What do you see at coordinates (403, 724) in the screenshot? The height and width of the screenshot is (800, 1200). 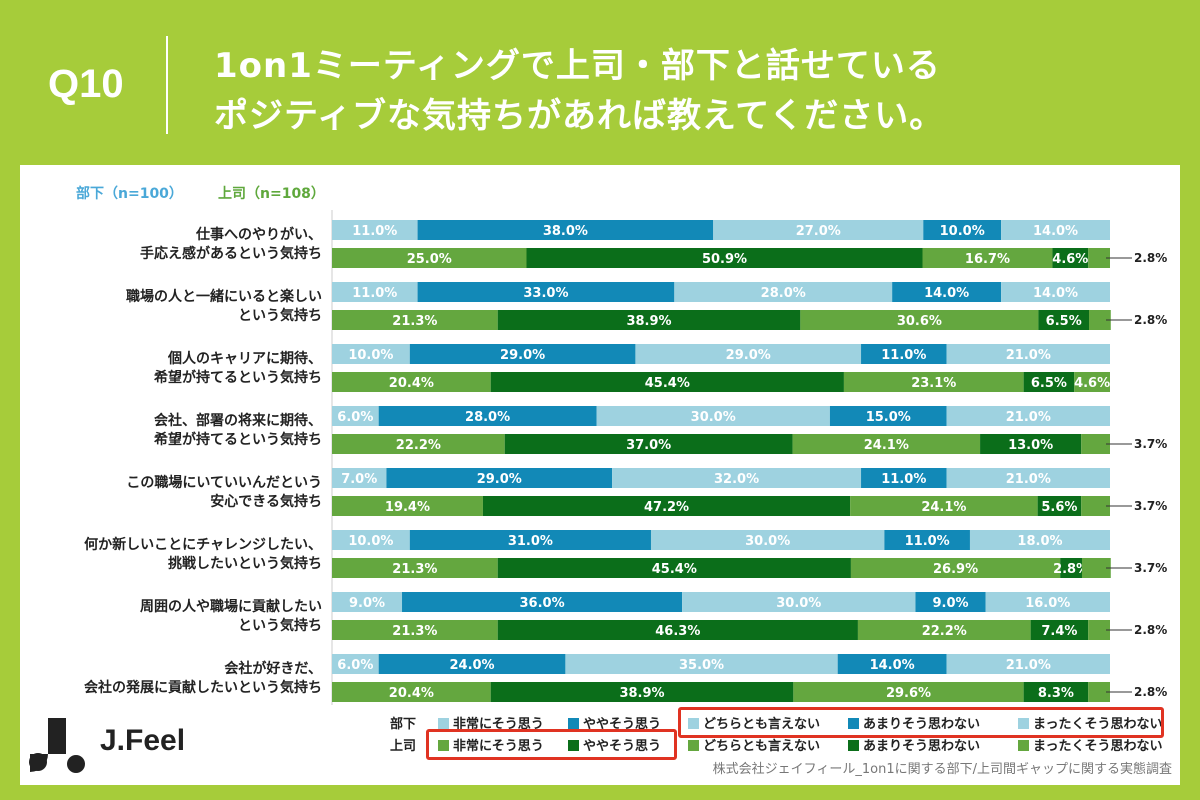 I see `legend-row-label-buka: 部下` at bounding box center [403, 724].